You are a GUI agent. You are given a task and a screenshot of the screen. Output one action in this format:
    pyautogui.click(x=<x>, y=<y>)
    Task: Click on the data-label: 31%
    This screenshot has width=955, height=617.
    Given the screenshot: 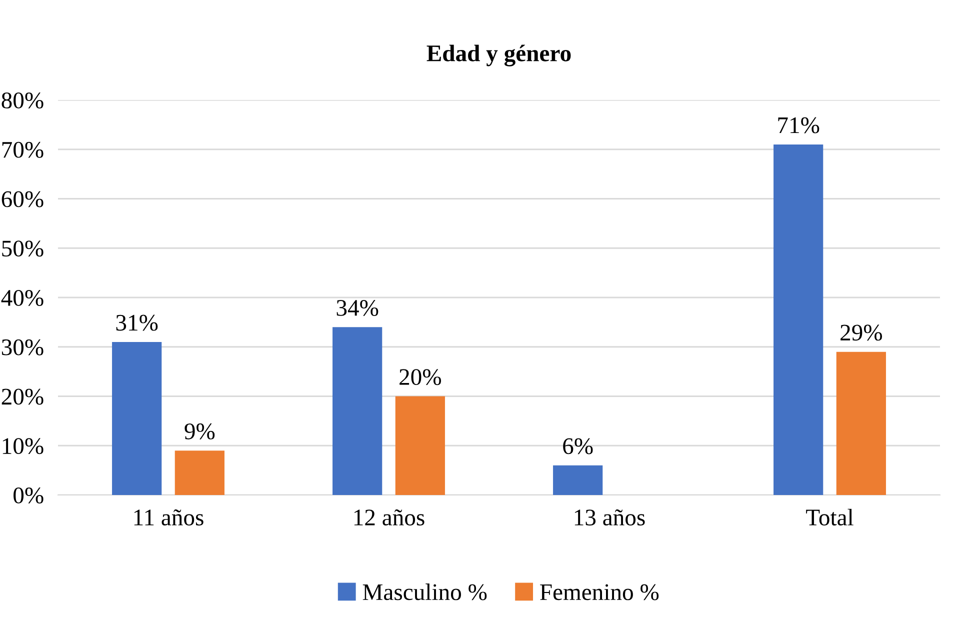 What is the action you would take?
    pyautogui.click(x=137, y=322)
    